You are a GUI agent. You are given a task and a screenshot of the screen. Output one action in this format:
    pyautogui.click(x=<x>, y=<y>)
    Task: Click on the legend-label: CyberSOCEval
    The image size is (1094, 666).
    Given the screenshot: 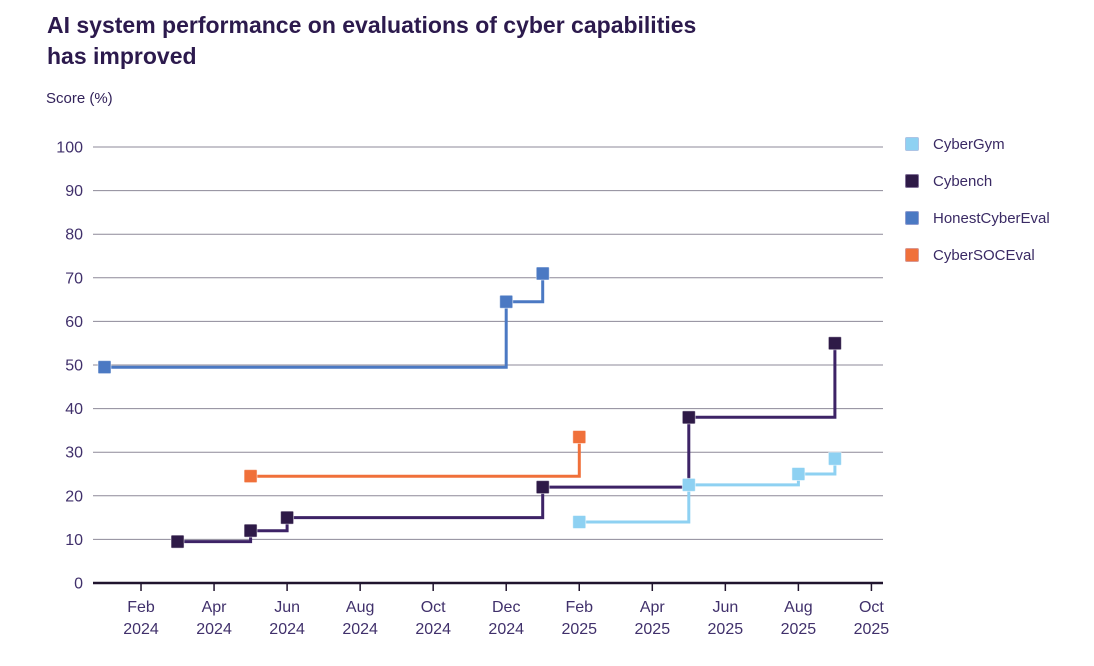 What is the action you would take?
    pyautogui.click(x=984, y=255)
    